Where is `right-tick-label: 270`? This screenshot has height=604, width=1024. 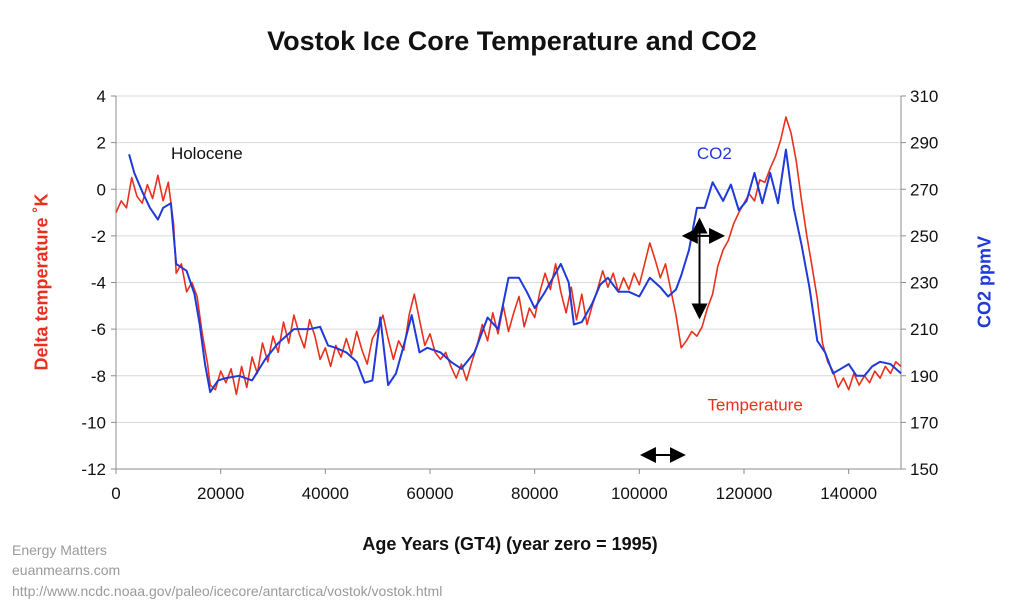
right-tick-label: 270 is located at coordinates (924, 189).